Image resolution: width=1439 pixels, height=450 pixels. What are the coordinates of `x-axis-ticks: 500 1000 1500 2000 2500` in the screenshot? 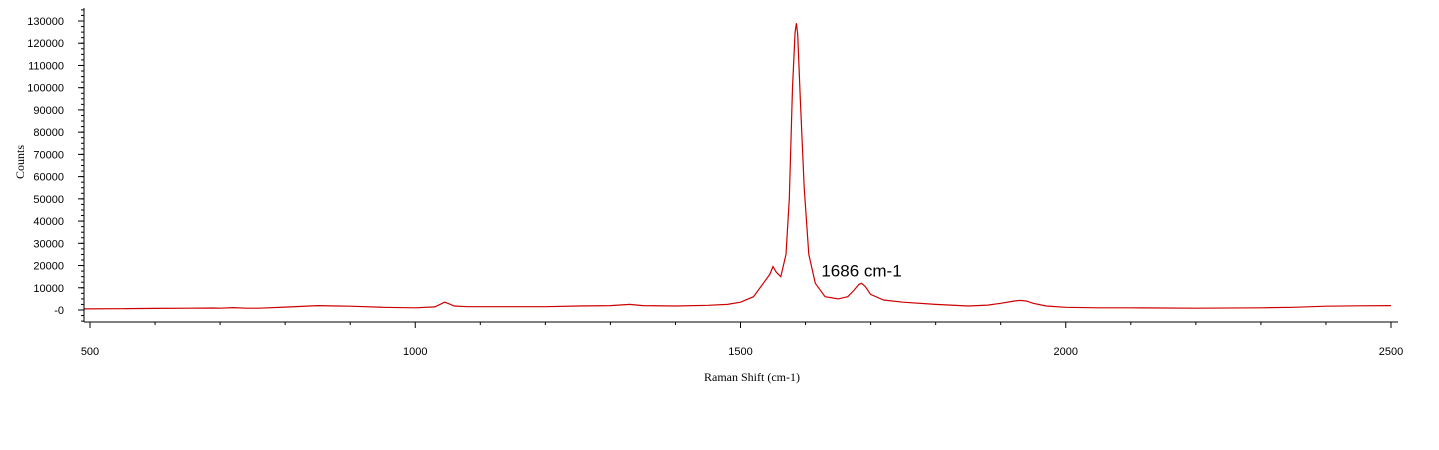 It's located at (742, 340).